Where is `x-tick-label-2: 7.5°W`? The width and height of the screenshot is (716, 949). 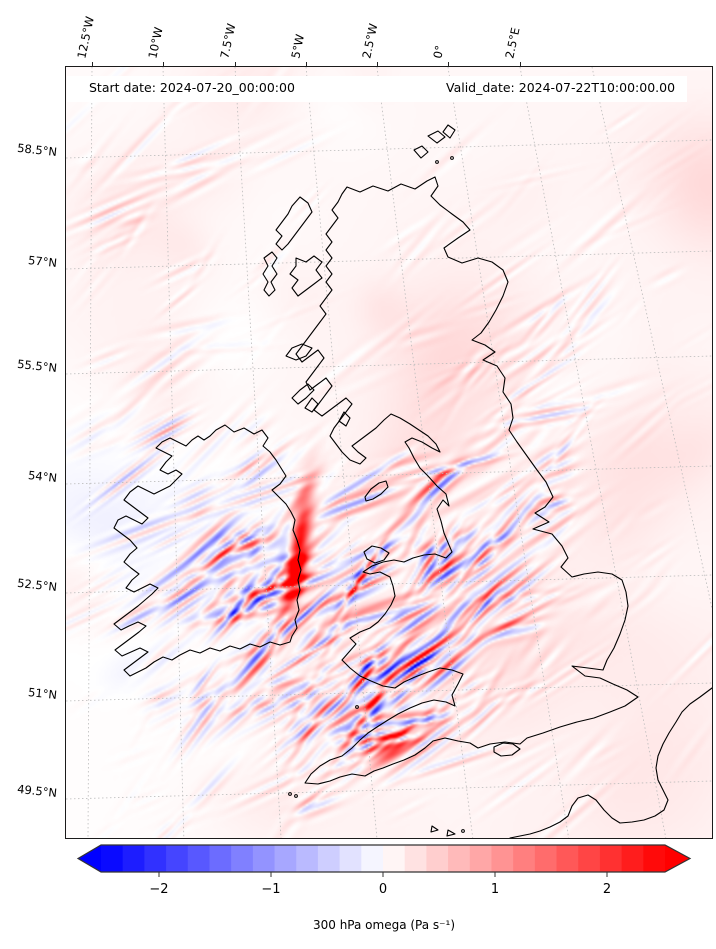
x-tick-label-2: 7.5°W is located at coordinates (228, 41).